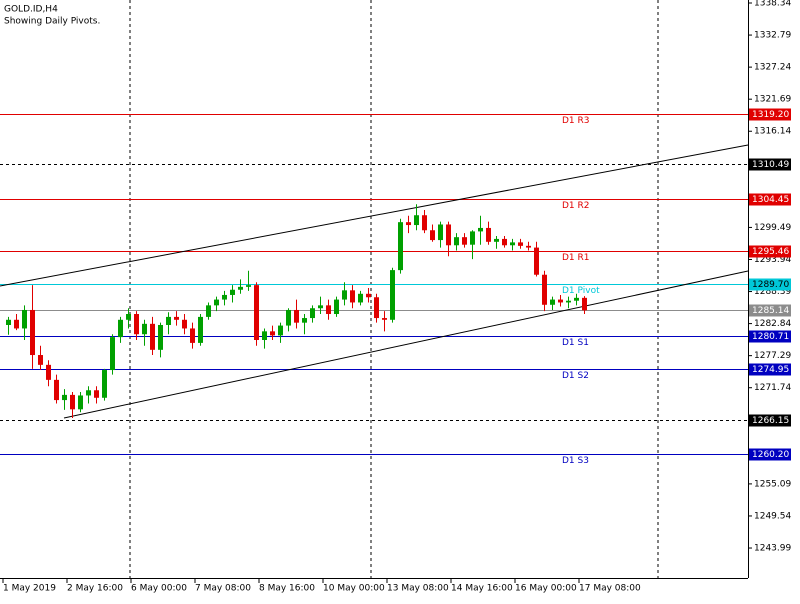 Image resolution: width=800 pixels, height=604 pixels. I want to click on x-tick-label: 1 May 2019, so click(29, 589).